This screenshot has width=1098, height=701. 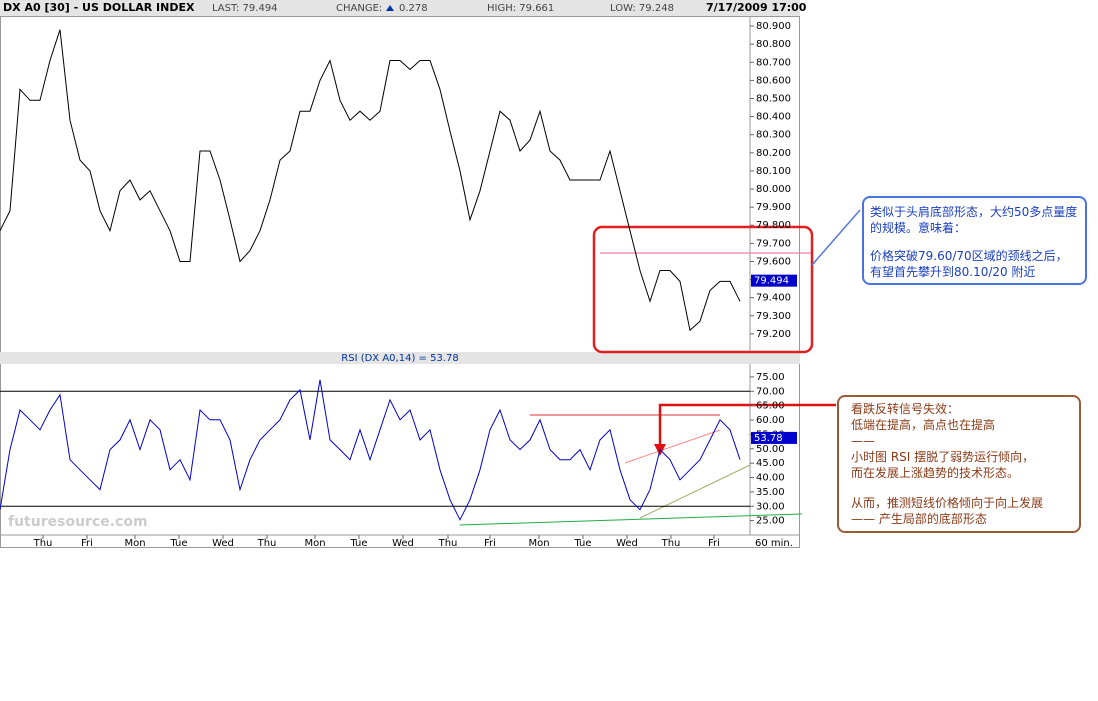 What do you see at coordinates (642, 8) in the screenshot?
I see `low: LOW: 79.248` at bounding box center [642, 8].